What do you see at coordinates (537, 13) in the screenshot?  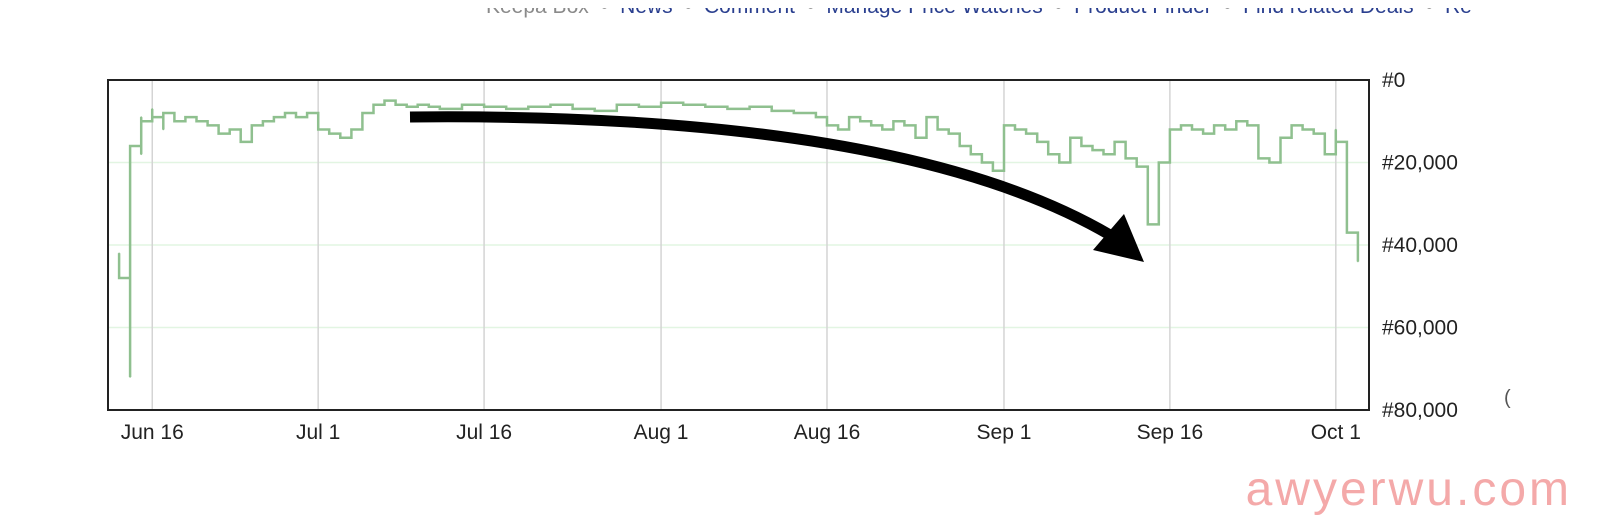 I see `nav-link: Keepa Box` at bounding box center [537, 13].